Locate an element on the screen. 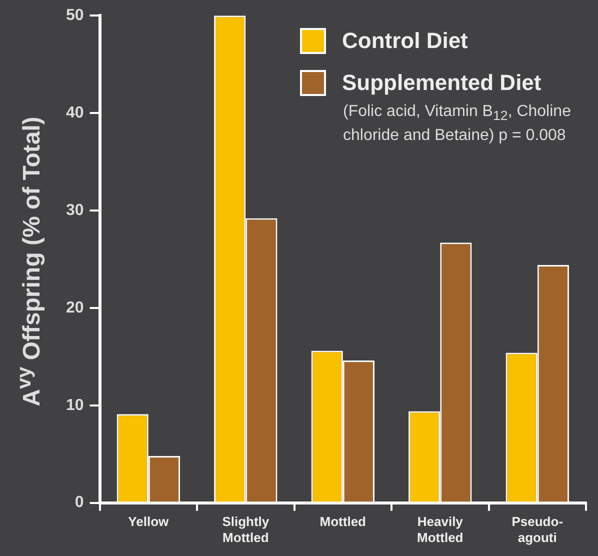  x-tick-label: Pseudo-agouti is located at coordinates (538, 529).